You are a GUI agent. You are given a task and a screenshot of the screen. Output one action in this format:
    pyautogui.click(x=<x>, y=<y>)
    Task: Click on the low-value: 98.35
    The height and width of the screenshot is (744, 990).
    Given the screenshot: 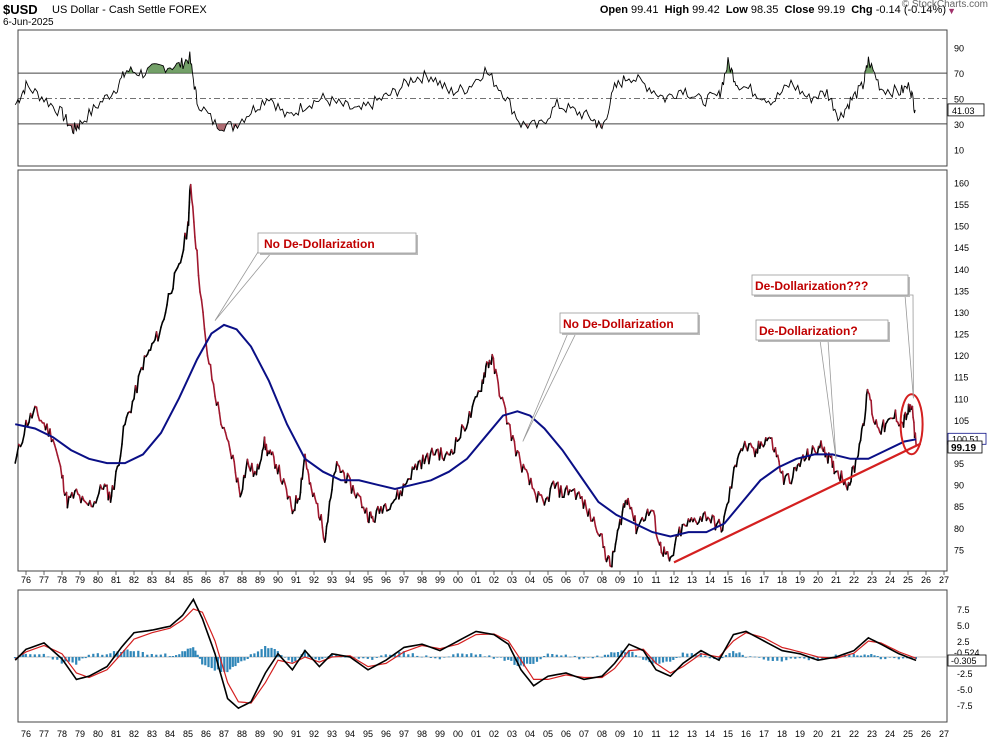 What is the action you would take?
    pyautogui.click(x=764, y=10)
    